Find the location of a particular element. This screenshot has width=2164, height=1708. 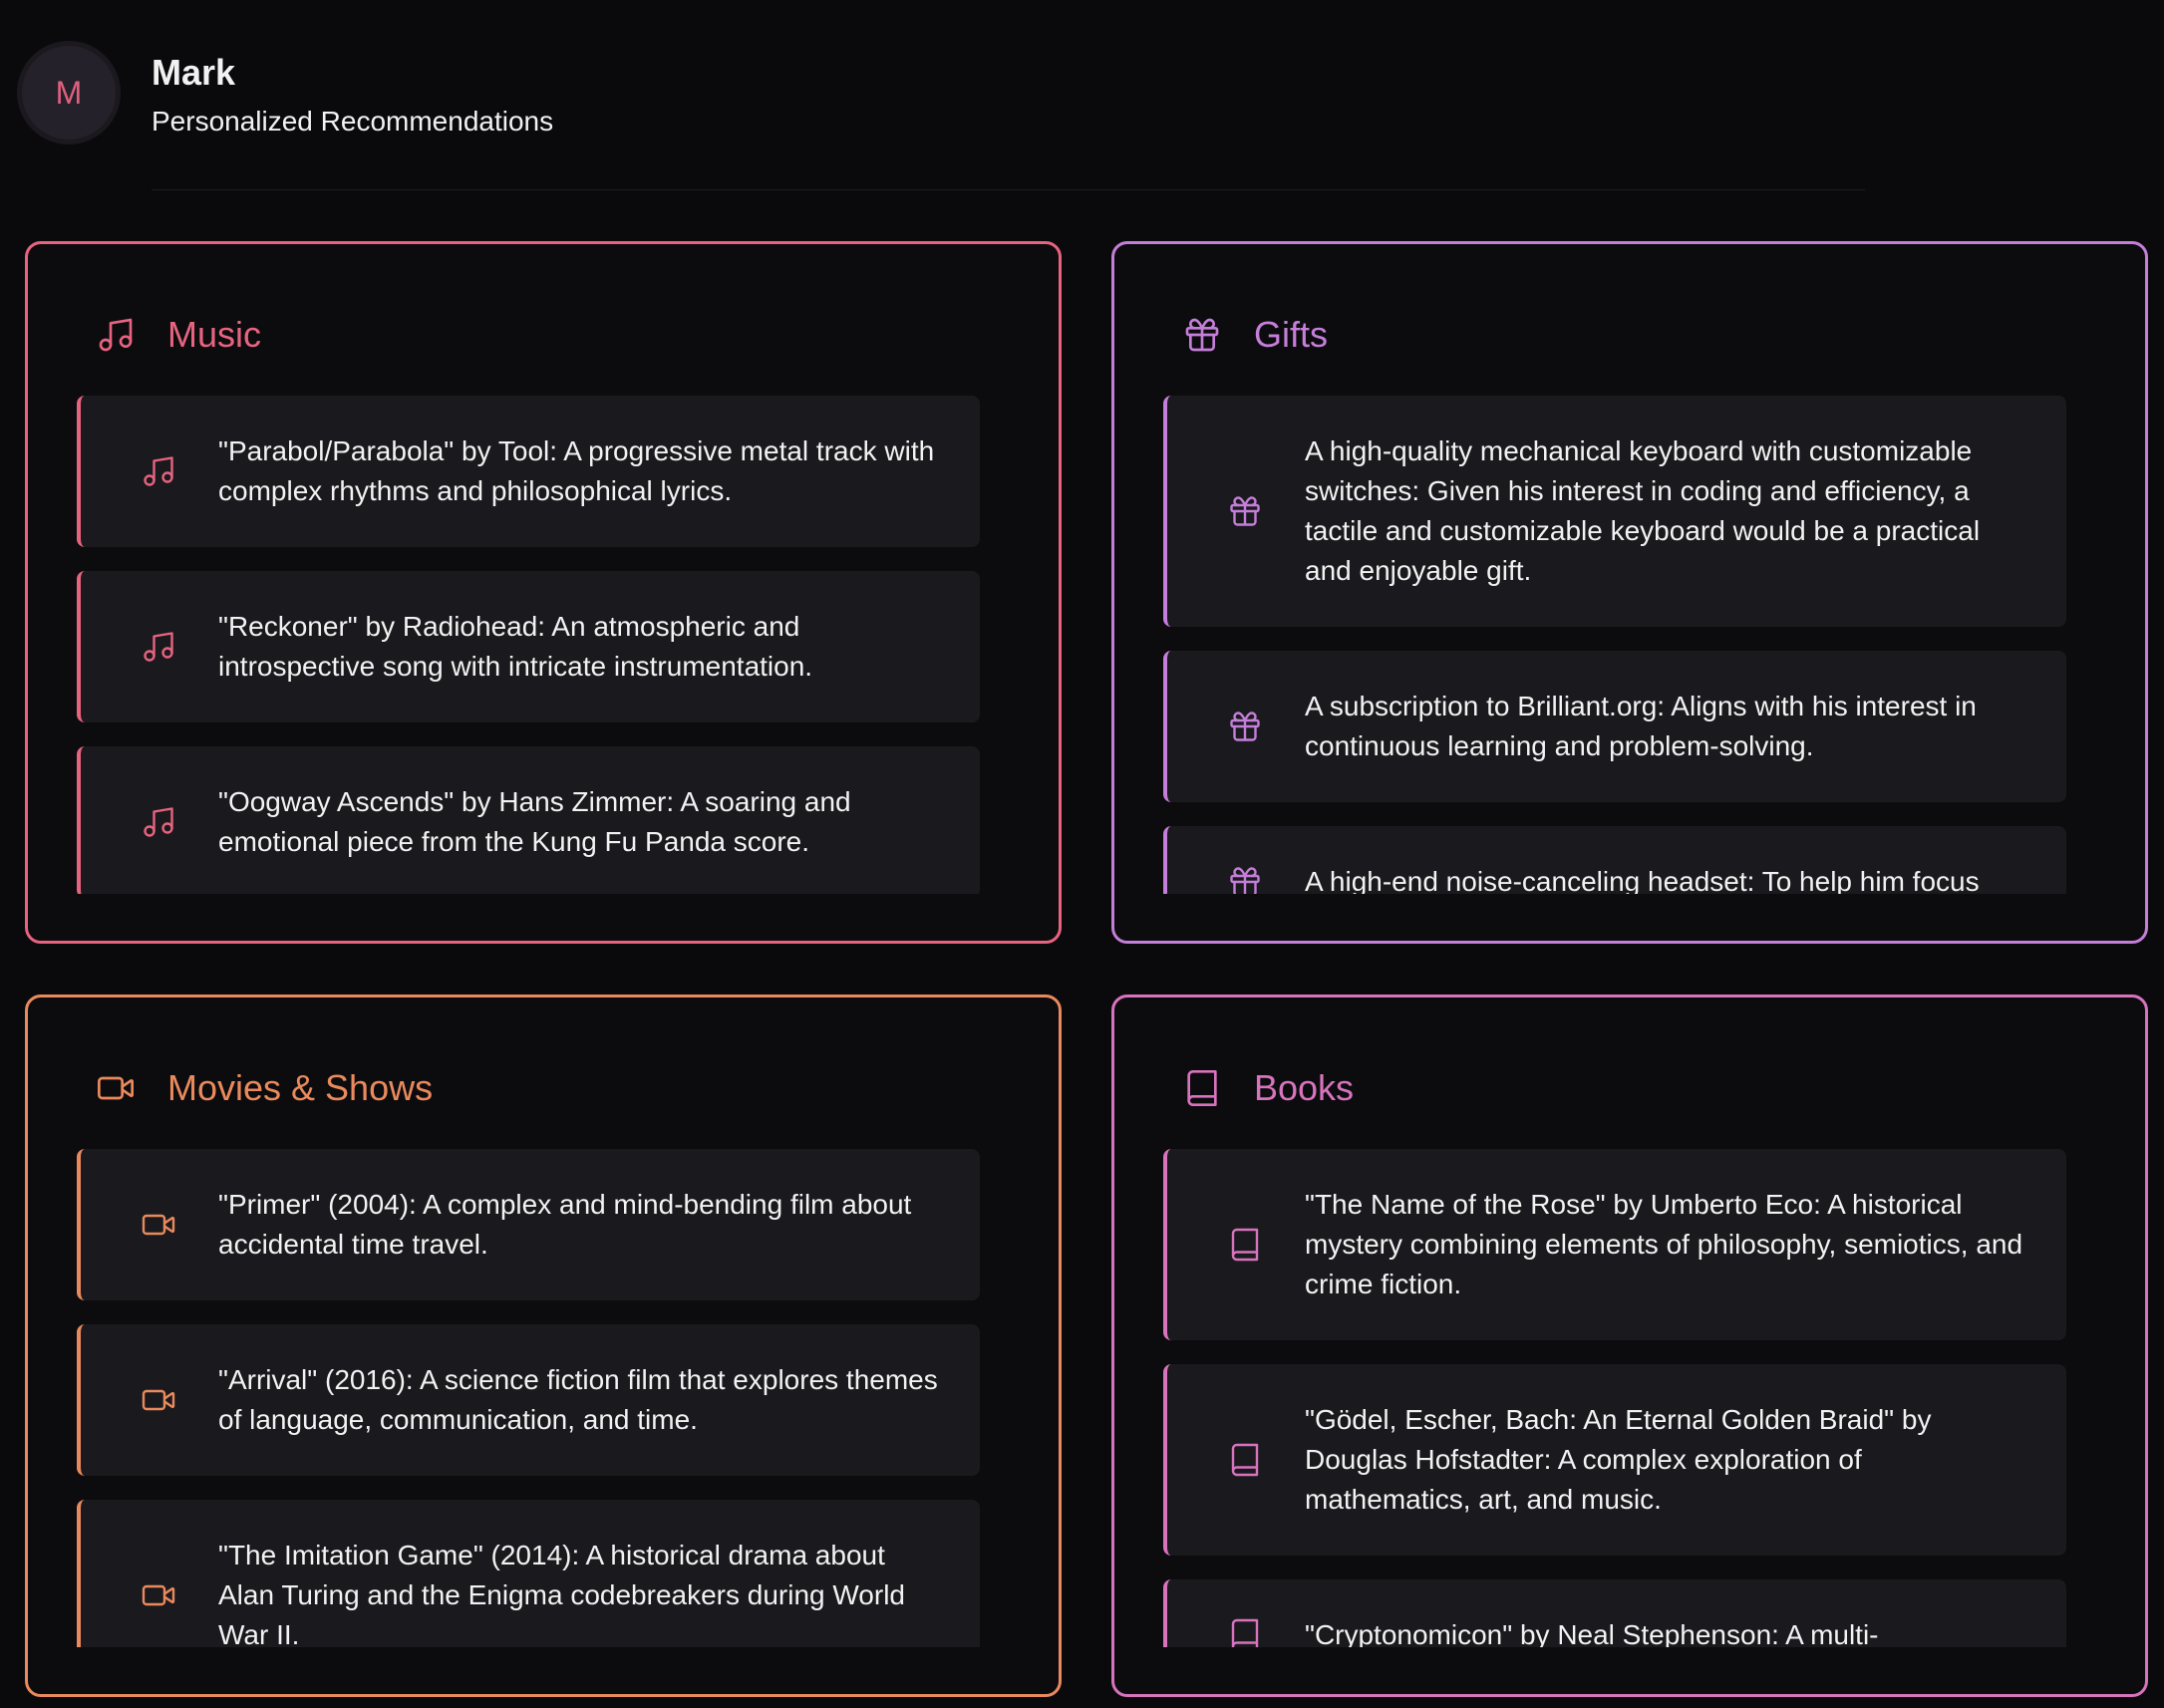

section-title: Gifts is located at coordinates (1292, 334).